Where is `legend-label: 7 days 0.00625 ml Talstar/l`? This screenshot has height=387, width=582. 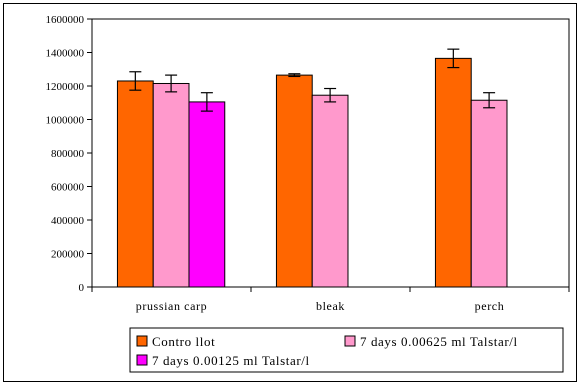
legend-label: 7 days 0.00625 ml Talstar/l is located at coordinates (439, 341).